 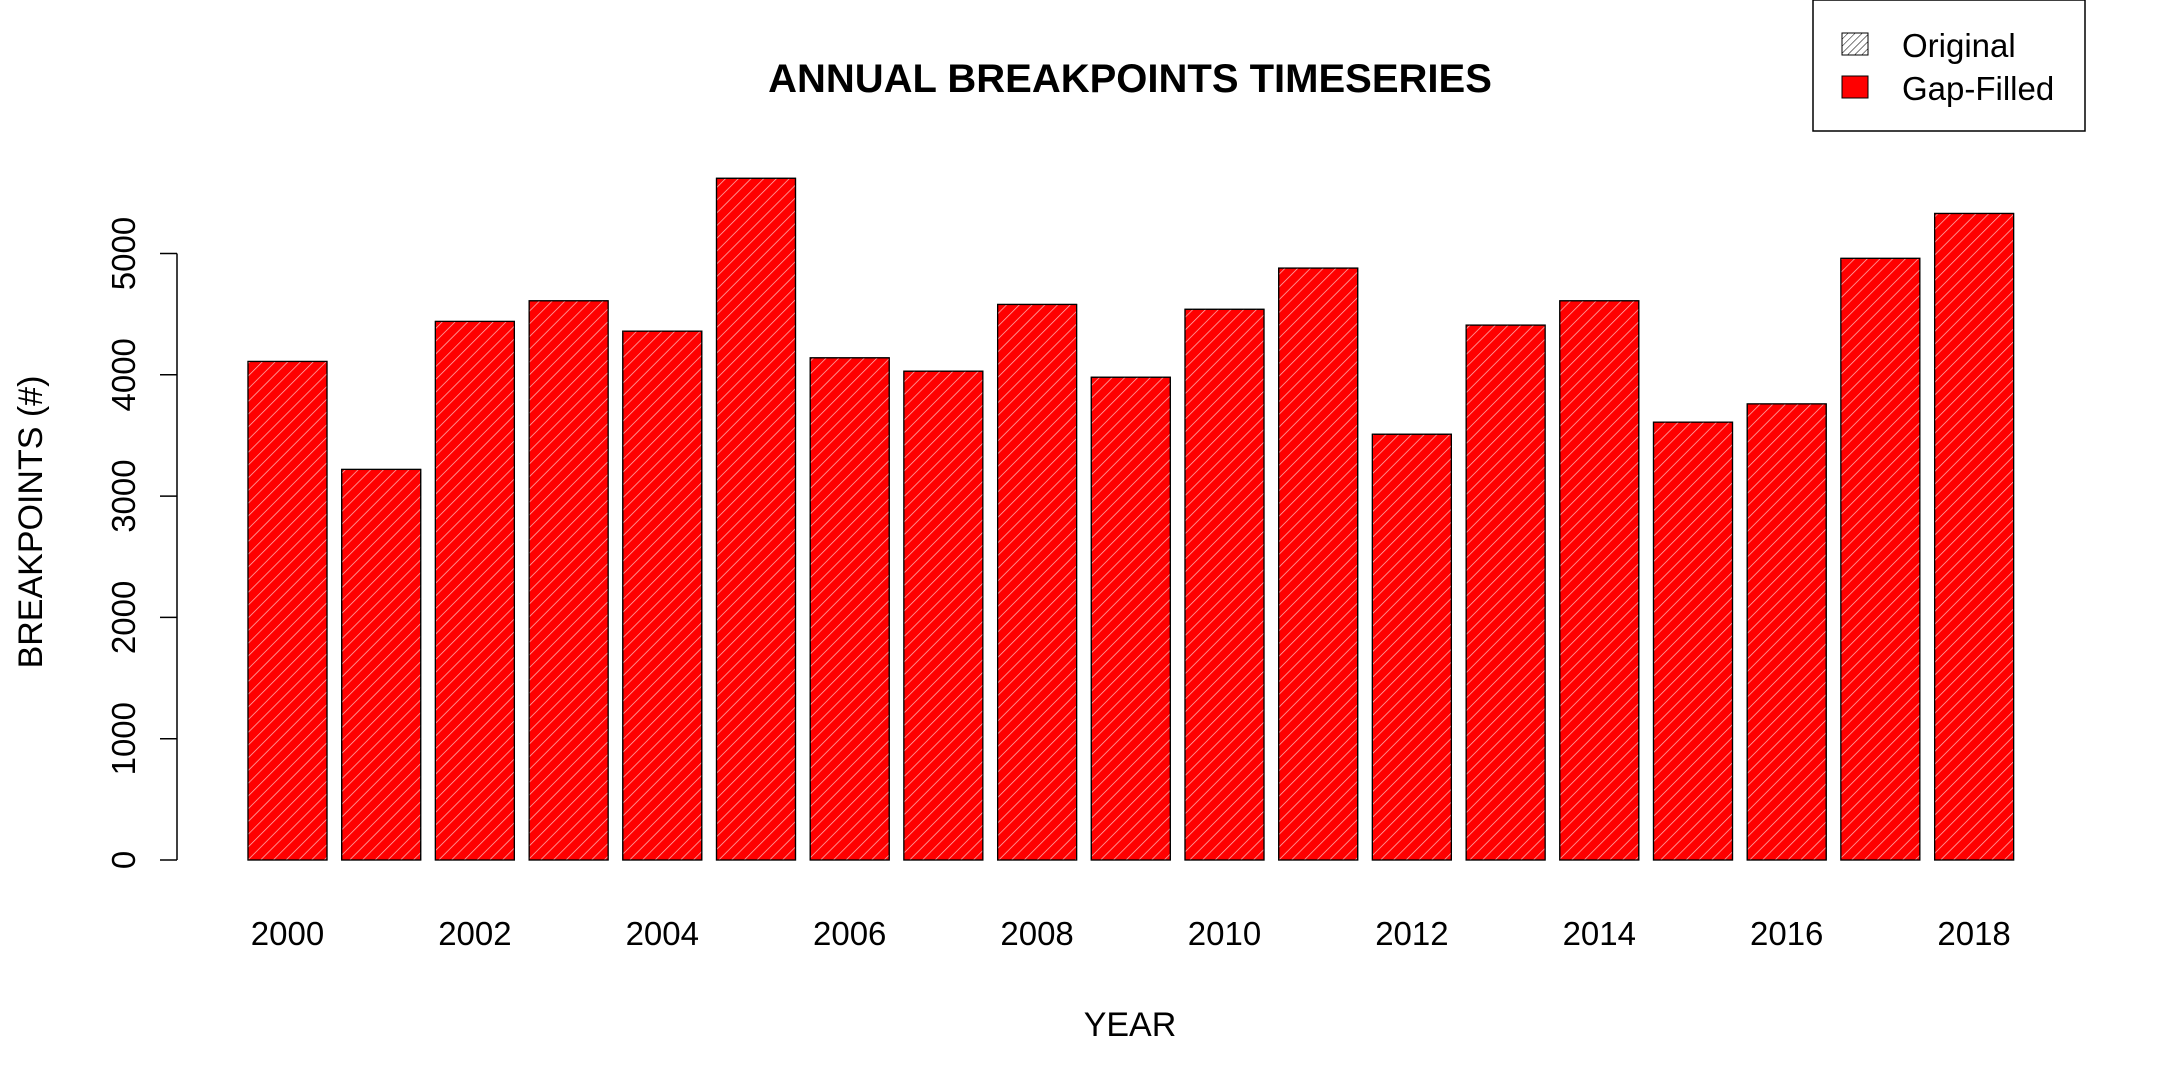 What do you see at coordinates (1130, 79) in the screenshot?
I see `chart-title: ANNUAL BREAKPOINTS TIMESERIES` at bounding box center [1130, 79].